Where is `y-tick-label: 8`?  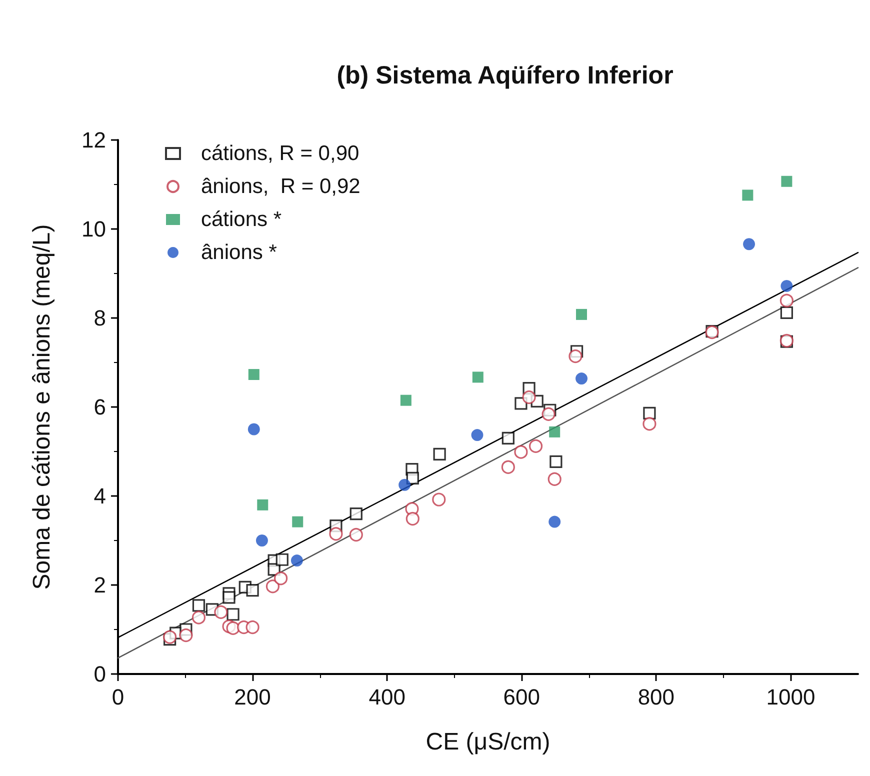 y-tick-label: 8 is located at coordinates (100, 318).